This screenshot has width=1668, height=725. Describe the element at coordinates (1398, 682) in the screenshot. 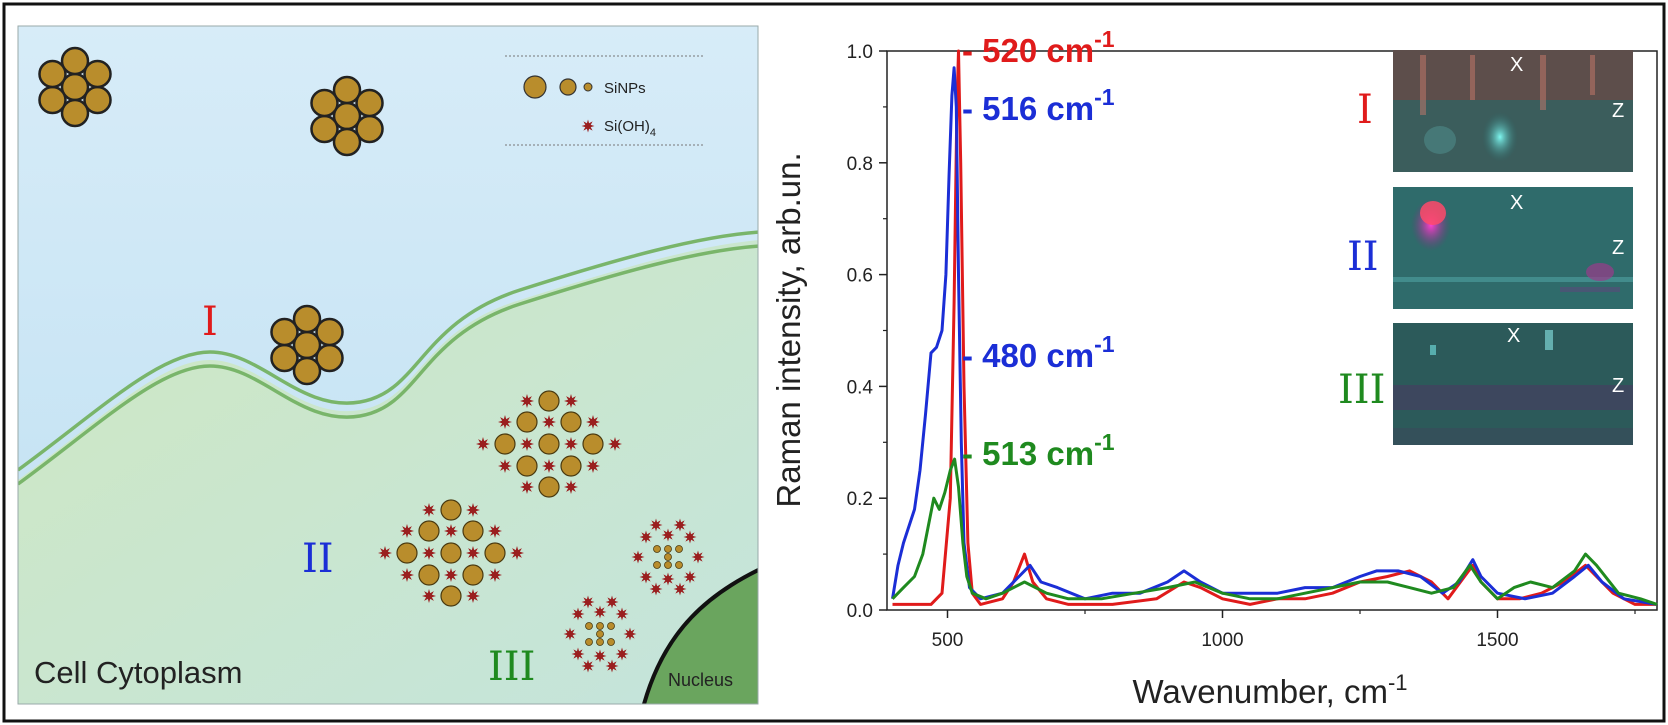

I see `x-axis-label-superscript: -1` at that location.